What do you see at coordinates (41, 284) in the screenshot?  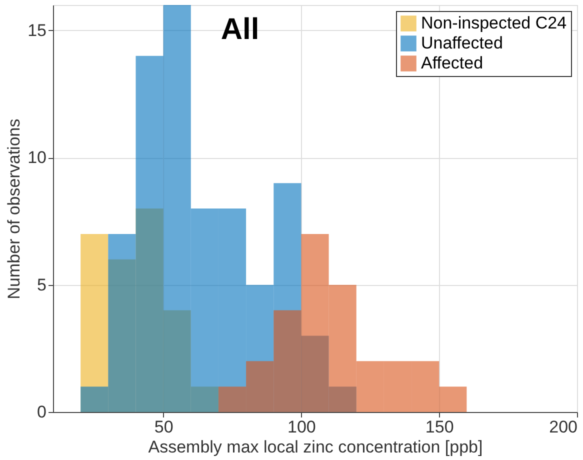 I see `y-tick-label: 5` at bounding box center [41, 284].